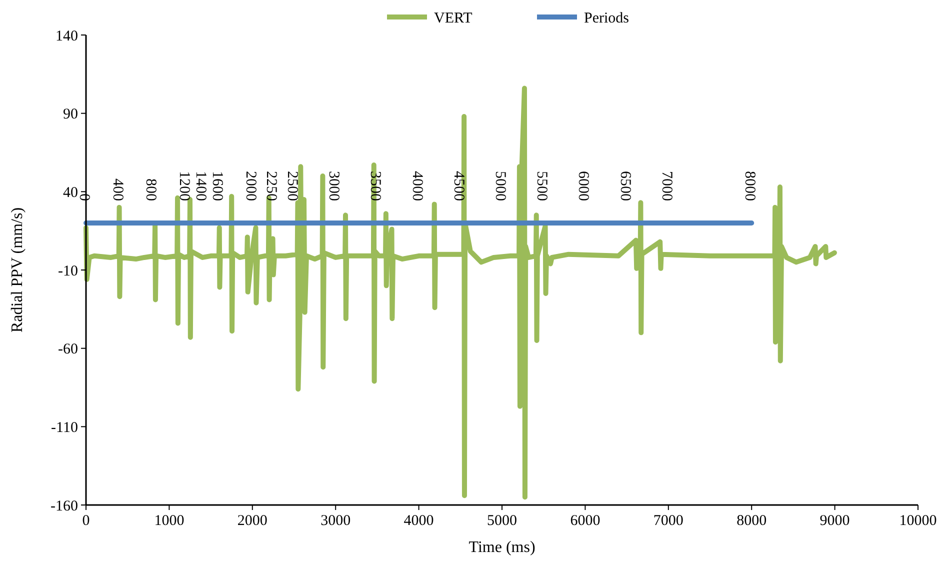  Describe the element at coordinates (68, 350) in the screenshot. I see `y-tick-label: -60` at that location.